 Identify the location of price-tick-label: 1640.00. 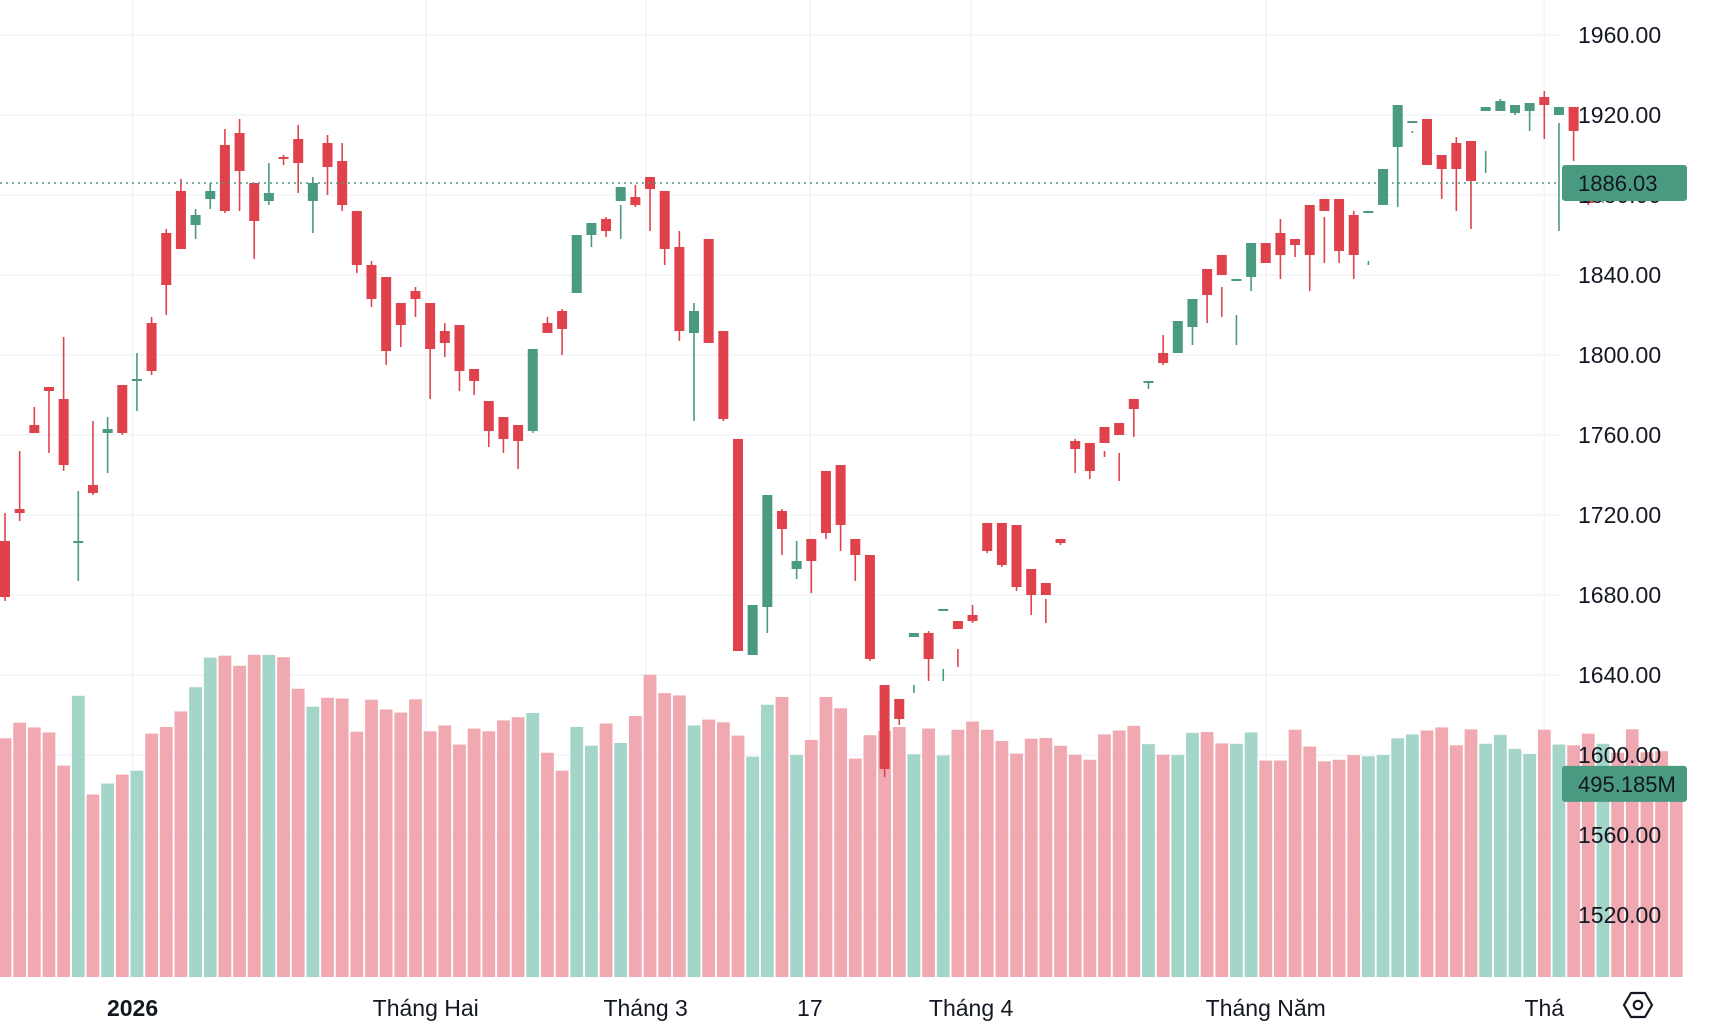
(1619, 675).